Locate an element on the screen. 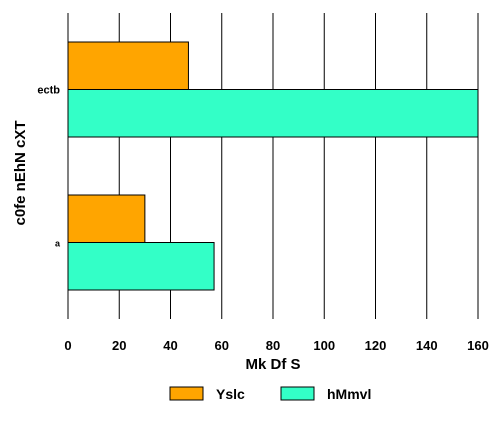 The width and height of the screenshot is (504, 432). x-tick-label: 100 is located at coordinates (324, 345).